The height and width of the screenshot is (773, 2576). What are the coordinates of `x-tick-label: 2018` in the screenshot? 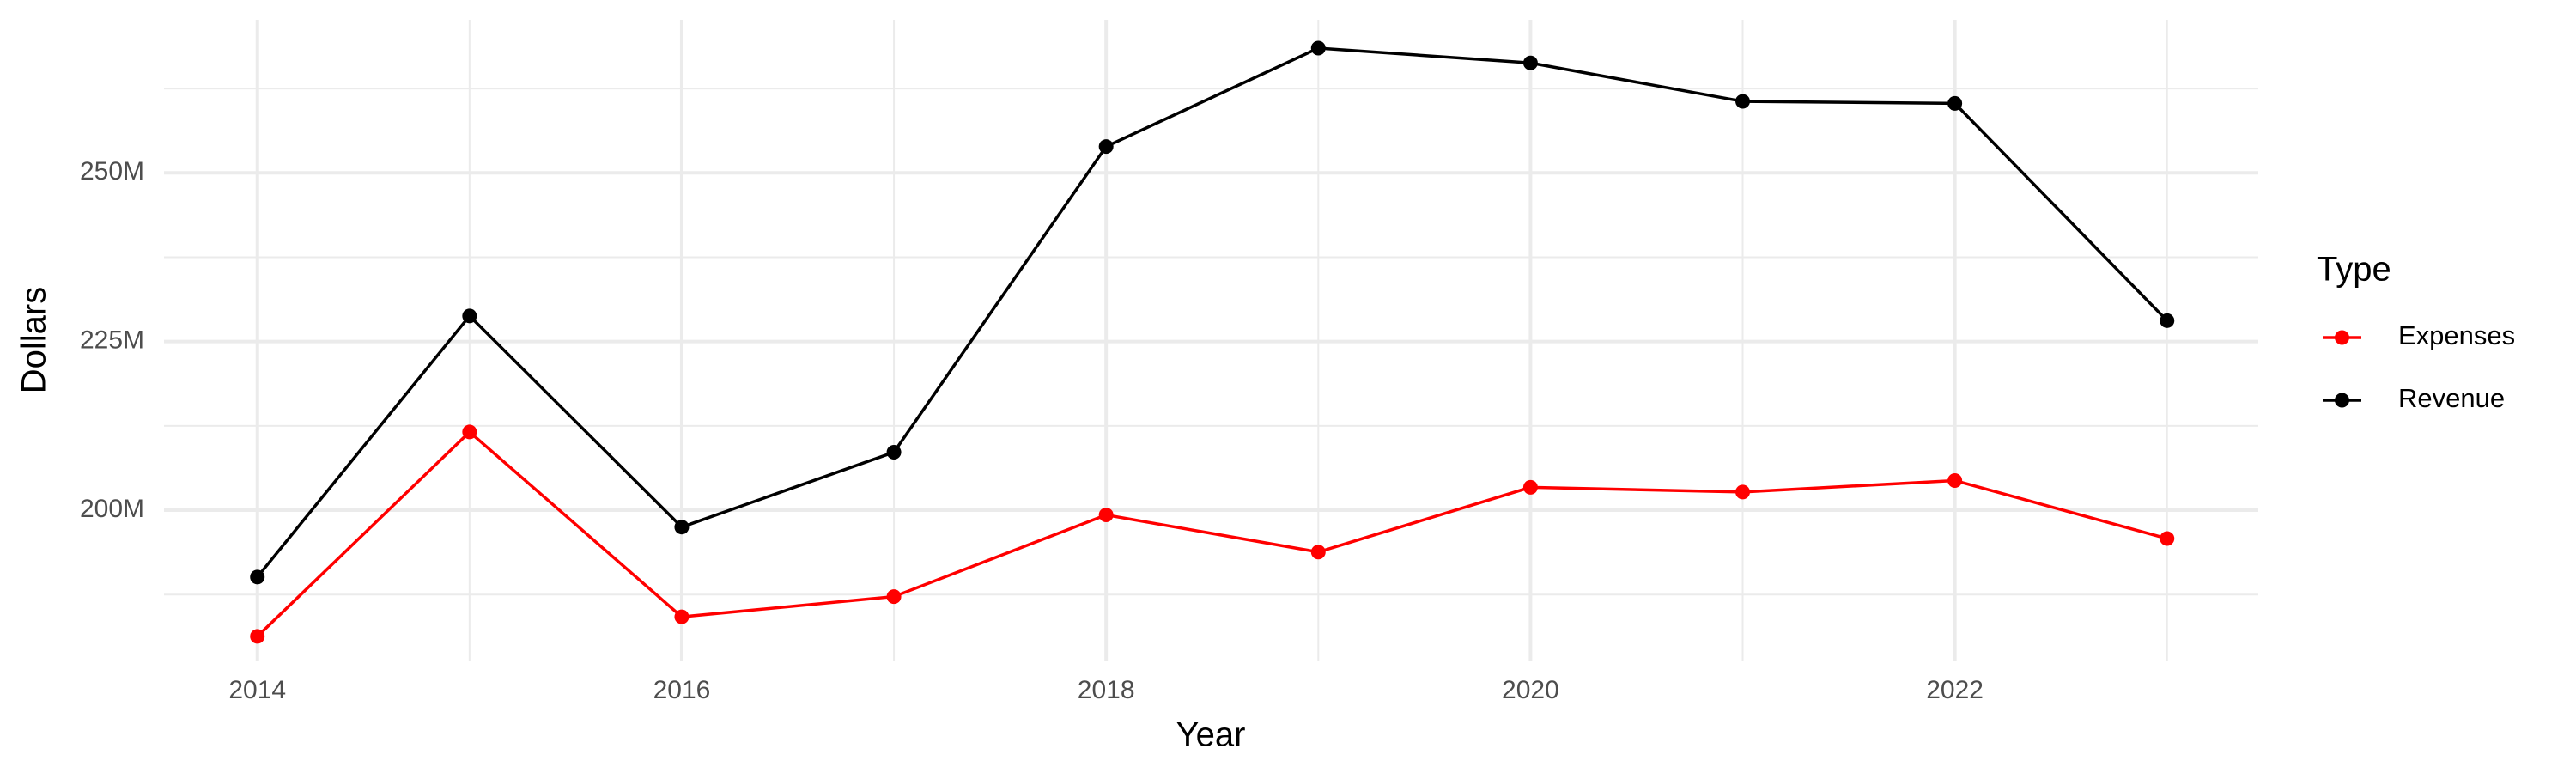 It's located at (1107, 690).